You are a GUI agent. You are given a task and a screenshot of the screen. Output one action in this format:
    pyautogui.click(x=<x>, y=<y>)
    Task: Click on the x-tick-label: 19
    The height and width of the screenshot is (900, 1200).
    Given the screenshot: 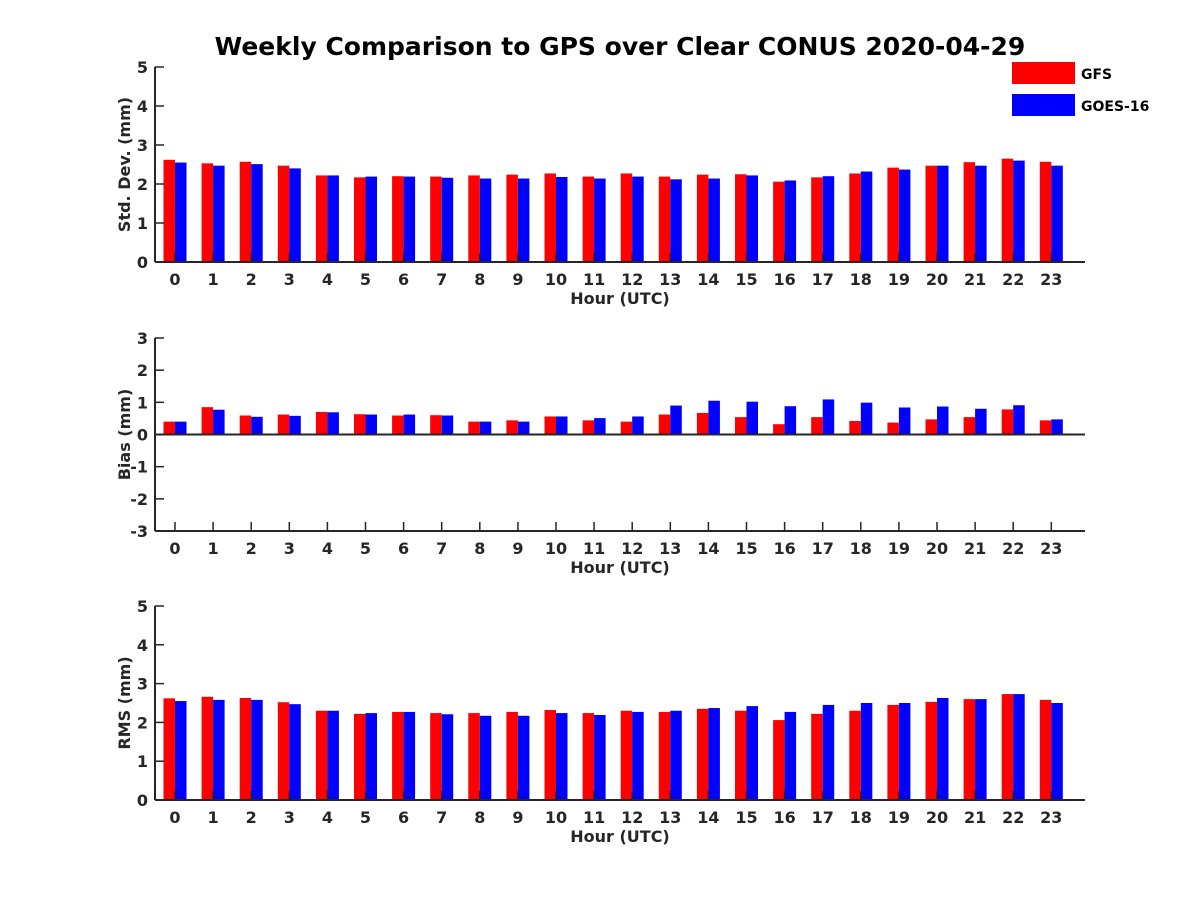 What is the action you would take?
    pyautogui.click(x=899, y=817)
    